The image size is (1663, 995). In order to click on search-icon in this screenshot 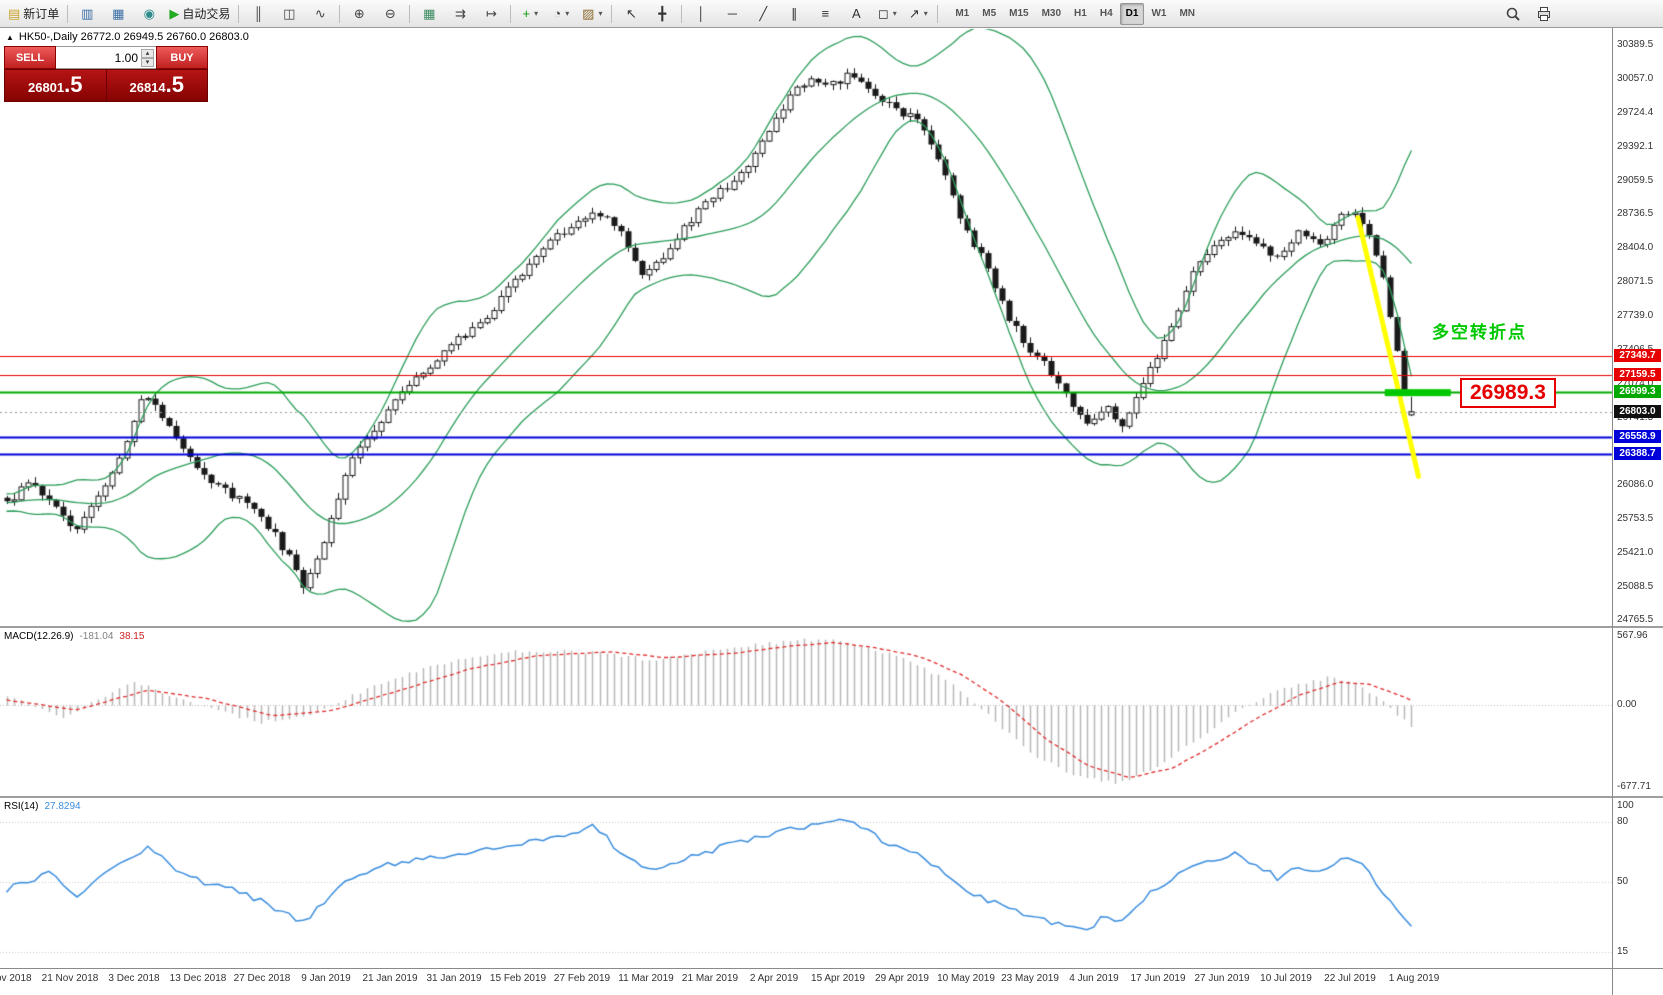, I will do `click(1513, 14)`.